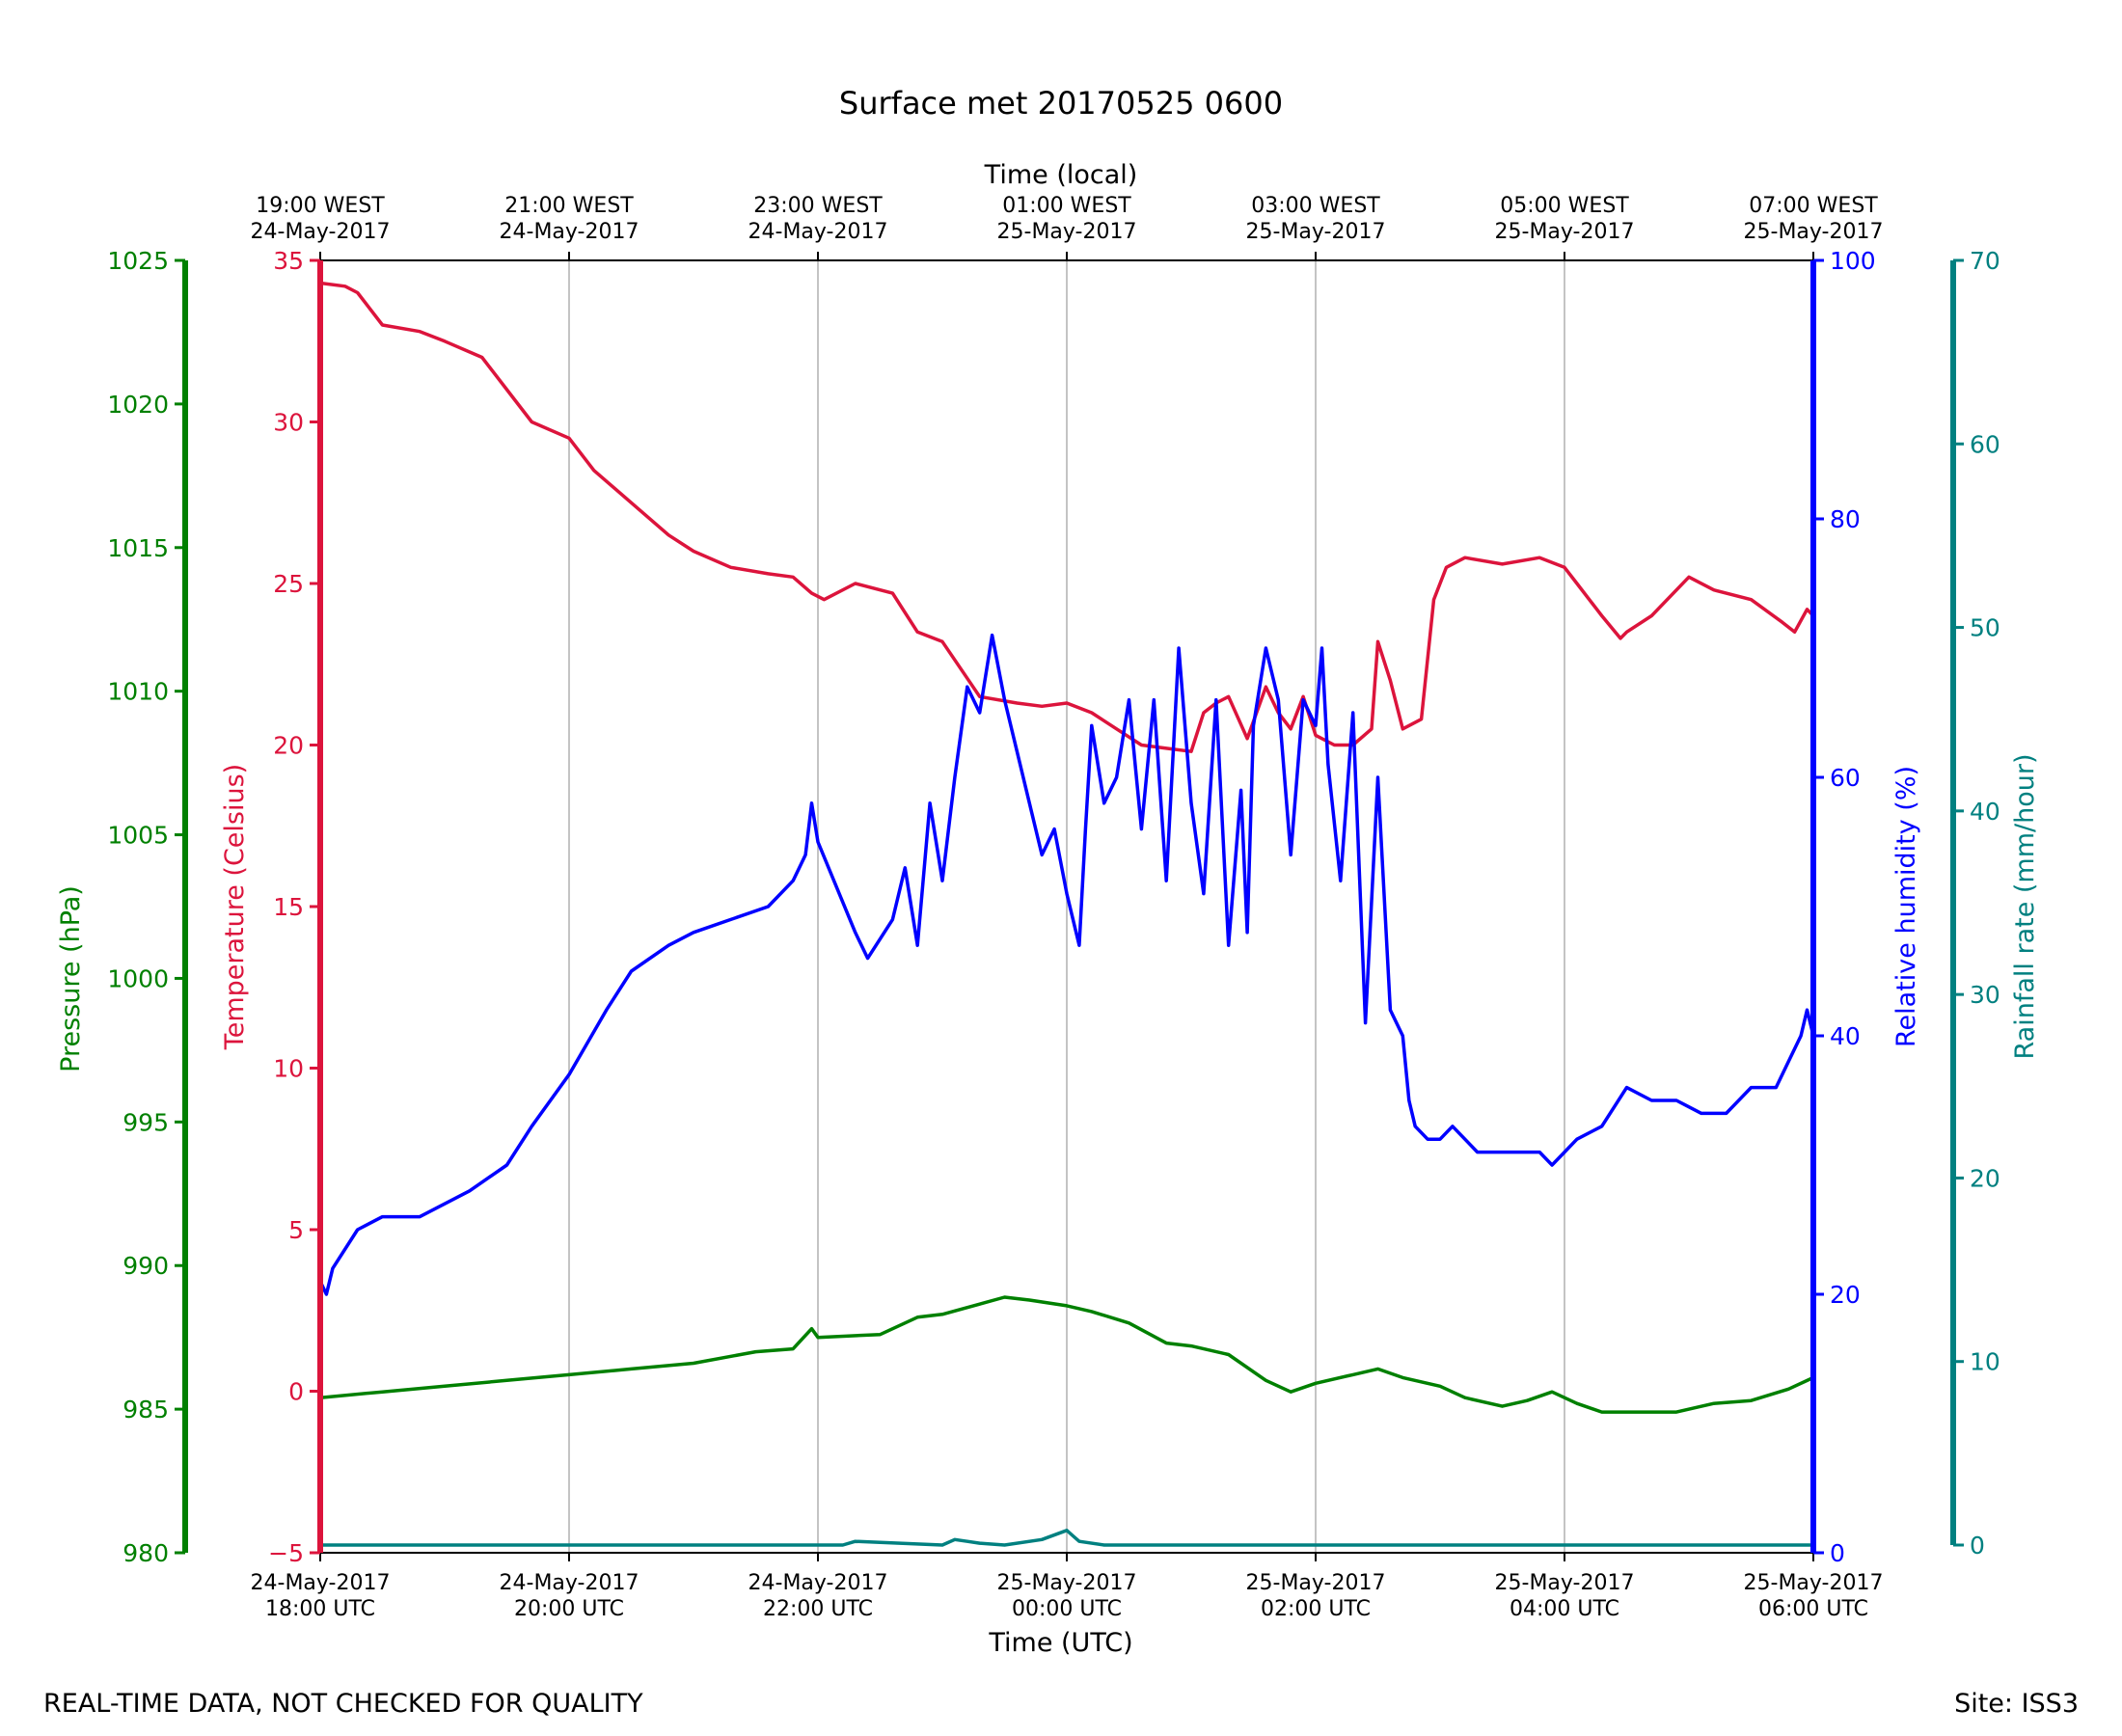 The width and height of the screenshot is (2122, 1736). Describe the element at coordinates (146, 1553) in the screenshot. I see `pressure-tick-label: 980` at that location.